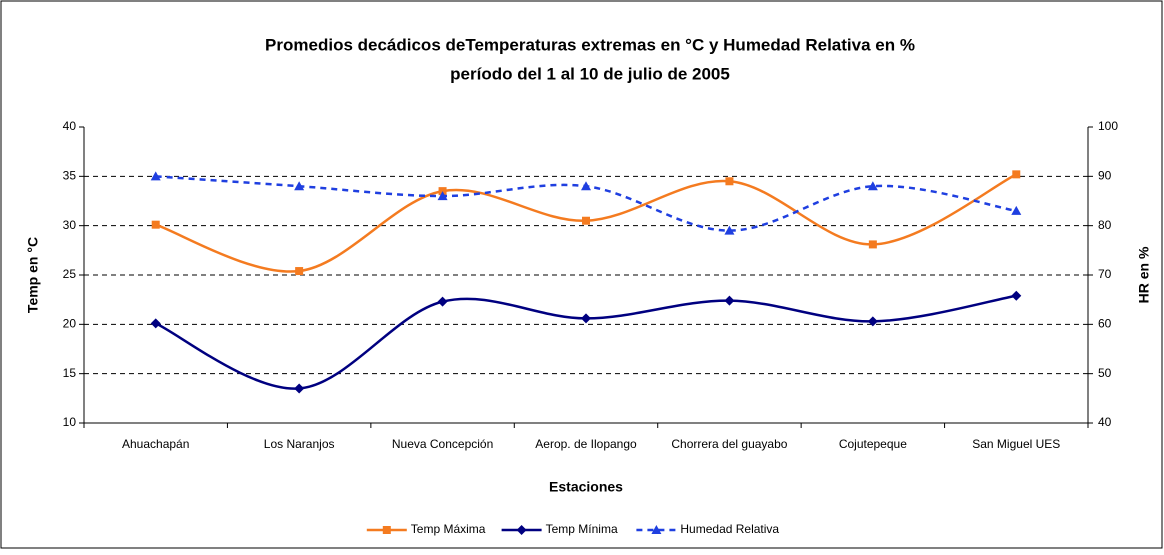 The height and width of the screenshot is (555, 1164). What do you see at coordinates (586, 487) in the screenshot?
I see `x-axis-title: Estaciones` at bounding box center [586, 487].